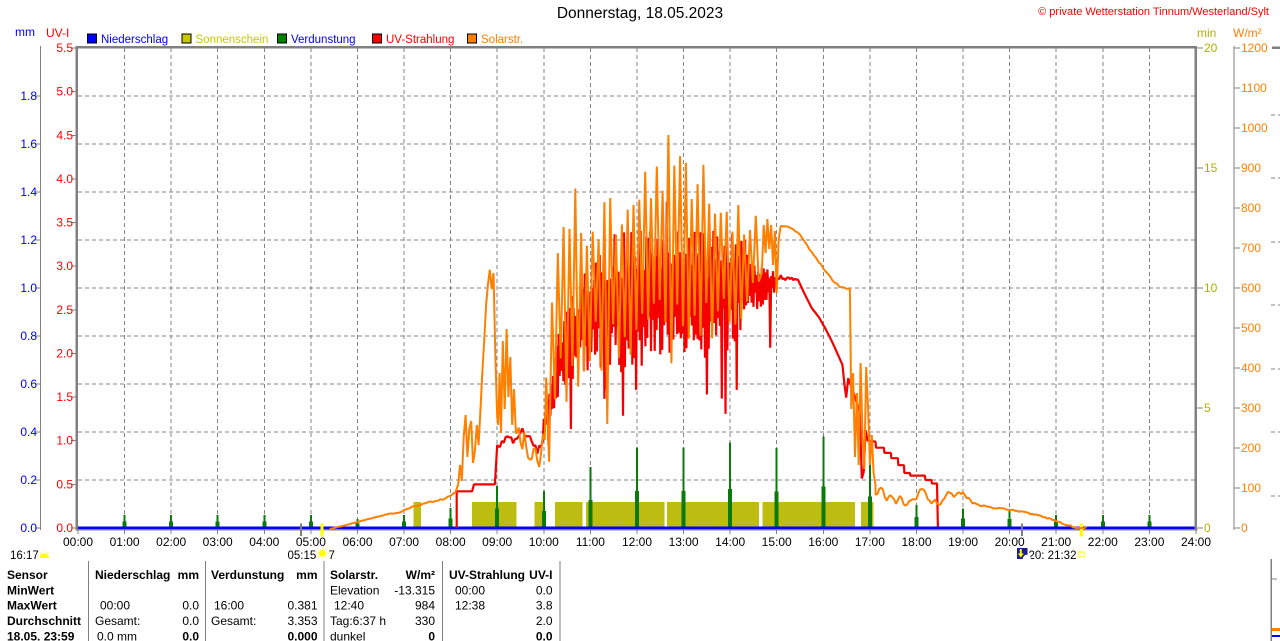 Image resolution: width=1280 pixels, height=641 pixels. I want to click on svg-text: 1.8, so click(28, 96).